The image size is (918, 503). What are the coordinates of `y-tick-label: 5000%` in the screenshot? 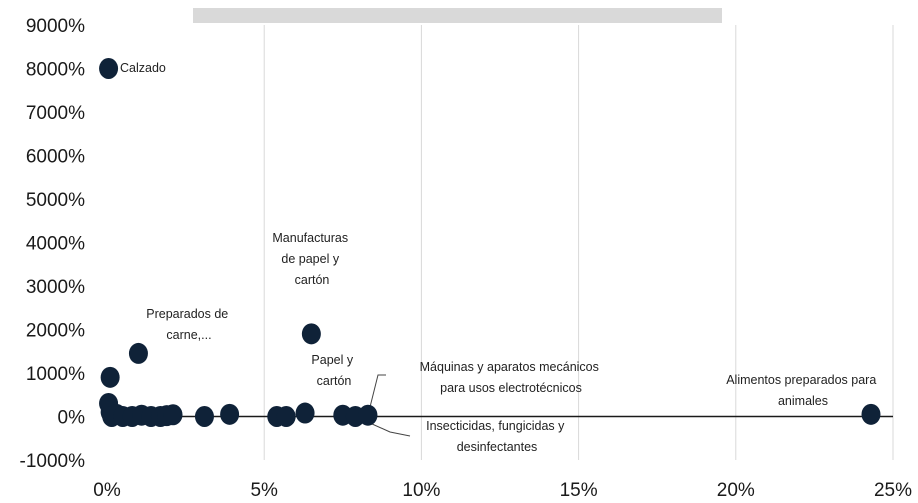 It's located at (55, 200).